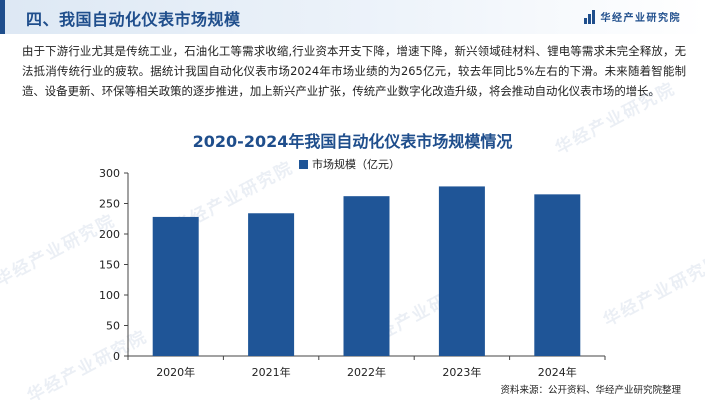 This screenshot has height=400, width=705. What do you see at coordinates (557, 372) in the screenshot?
I see `x-tick-label: 2024年` at bounding box center [557, 372].